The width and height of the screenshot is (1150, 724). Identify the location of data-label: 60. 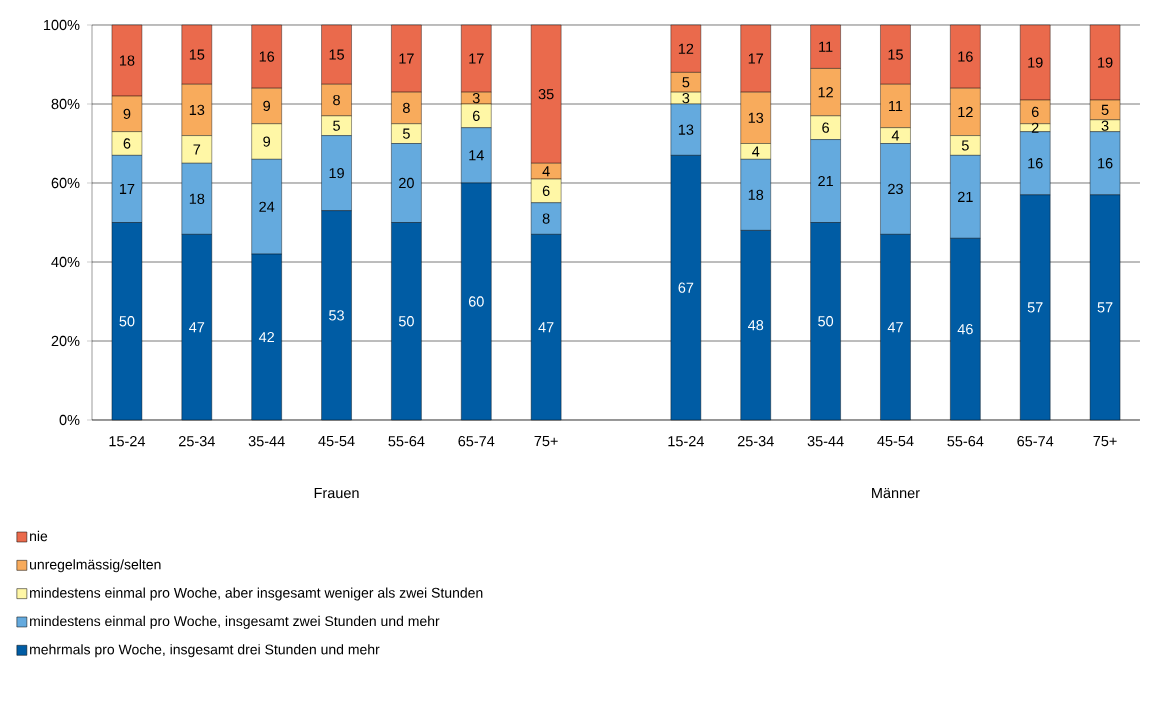
(476, 301).